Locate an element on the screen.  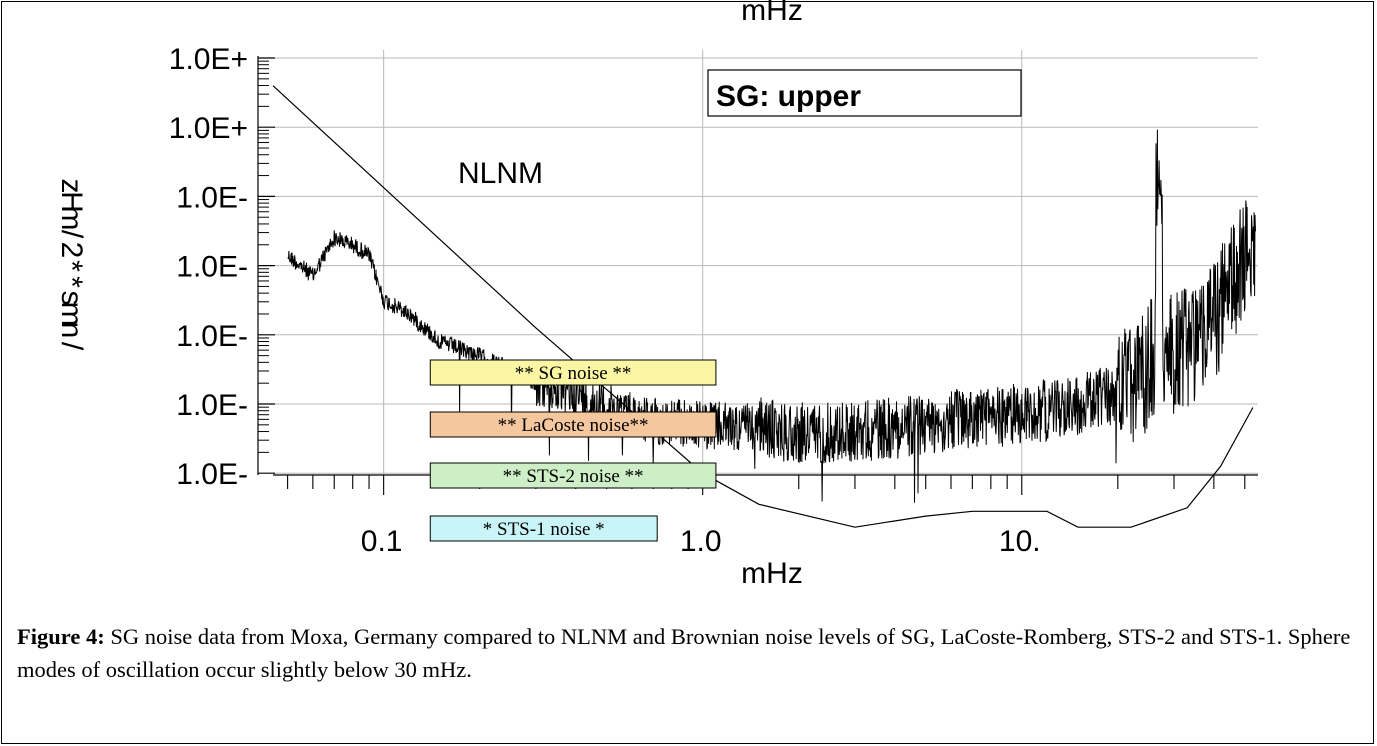
top-axis-label: mHz is located at coordinates (772, 13).